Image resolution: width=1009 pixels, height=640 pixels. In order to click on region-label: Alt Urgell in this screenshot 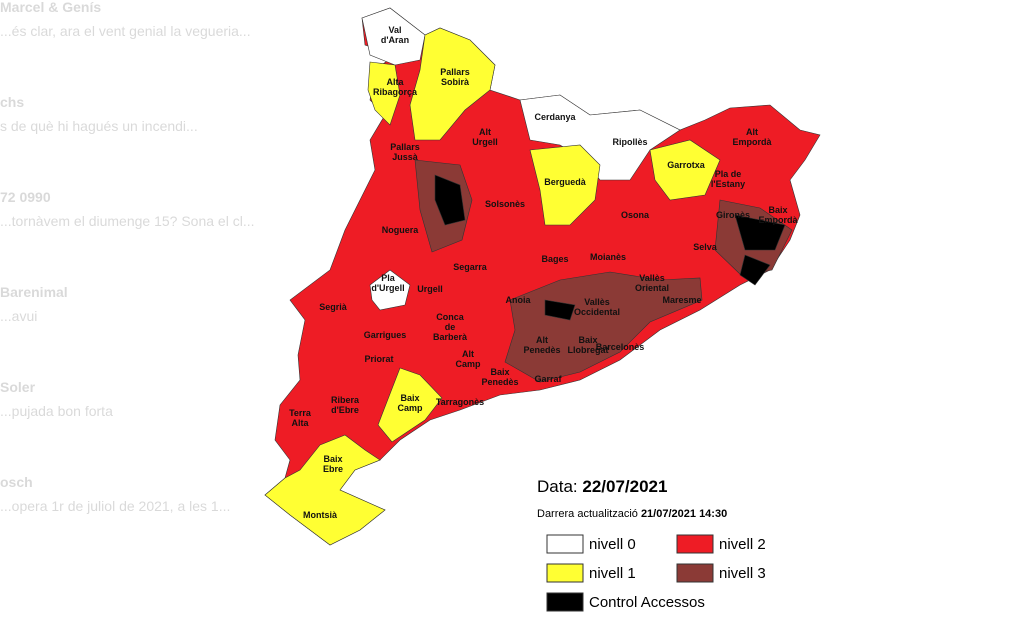, I will do `click(485, 137)`.